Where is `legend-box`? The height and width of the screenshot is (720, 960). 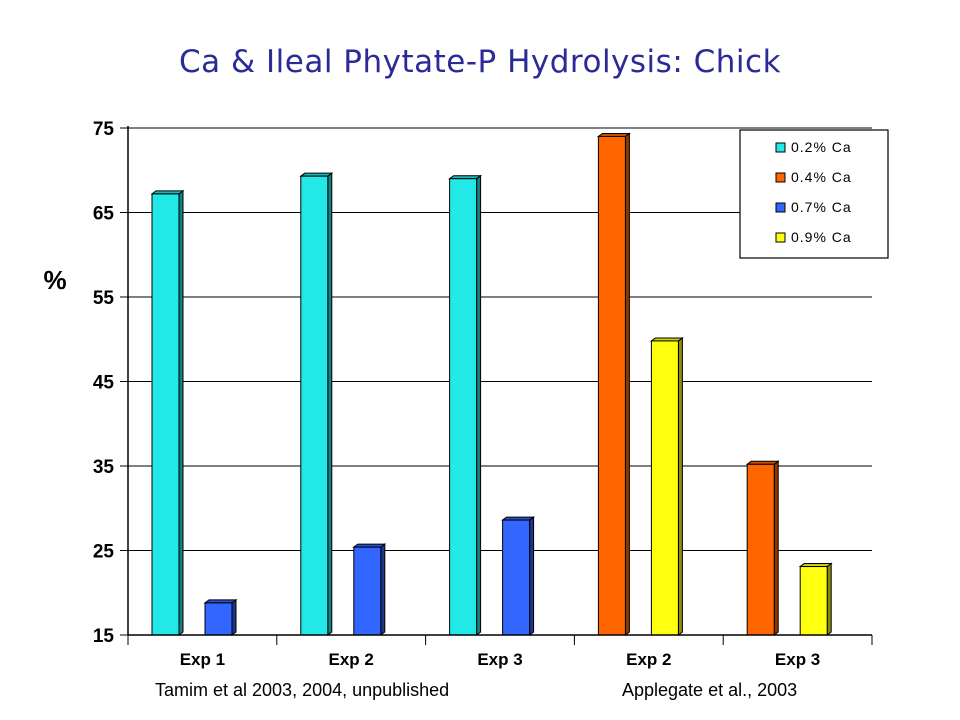 legend-box is located at coordinates (814, 194).